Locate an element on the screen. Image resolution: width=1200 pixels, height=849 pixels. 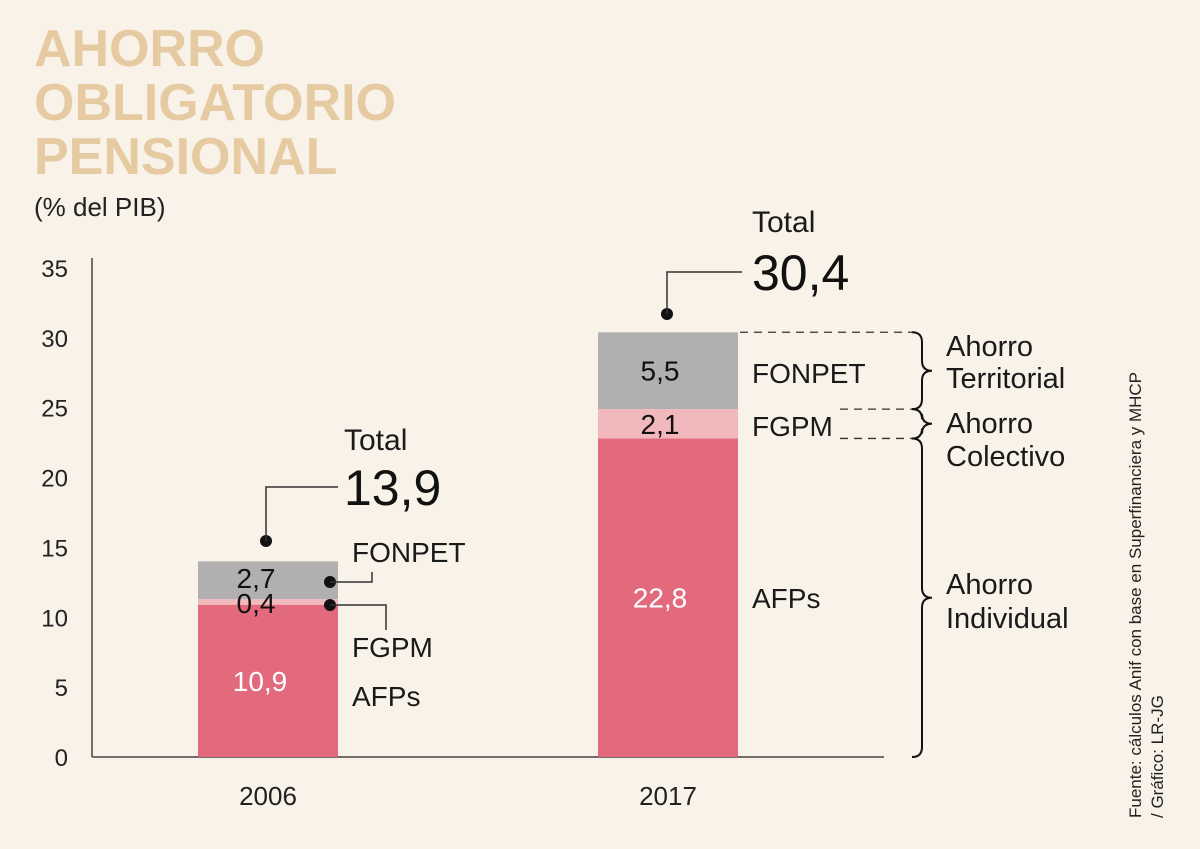
y-tick-label: 5 is located at coordinates (61, 688).